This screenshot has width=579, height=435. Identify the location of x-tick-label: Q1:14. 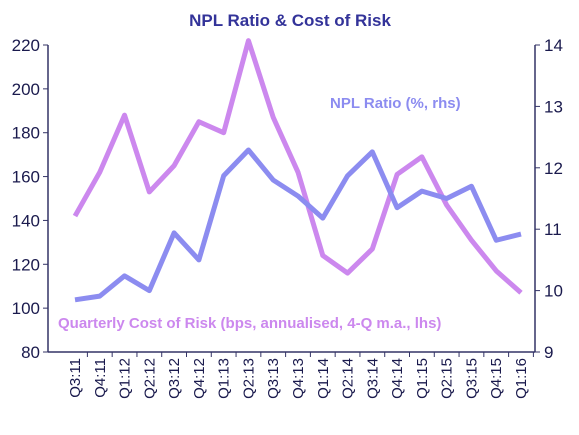
(323, 378).